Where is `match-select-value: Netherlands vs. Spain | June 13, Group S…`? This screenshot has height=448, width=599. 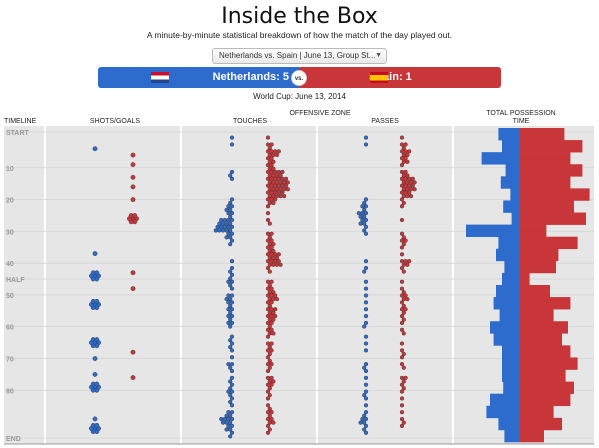 match-select-value: Netherlands vs. Spain | June 13, Group S… is located at coordinates (297, 55).